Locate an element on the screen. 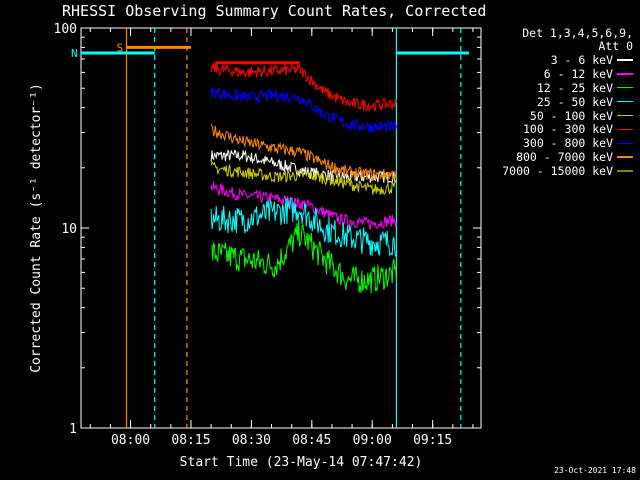 Image resolution: width=640 pixels, height=480 pixels. flag-label: S is located at coordinates (120, 47).